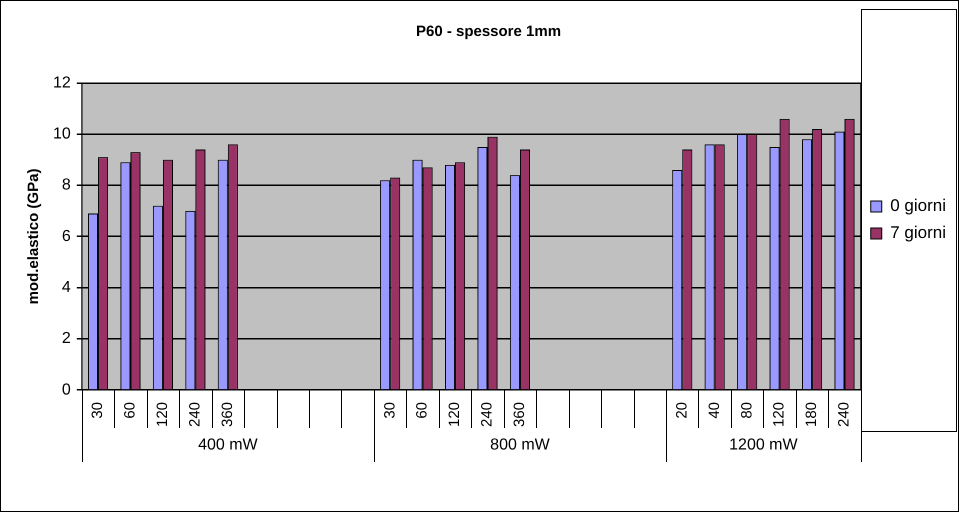 The width and height of the screenshot is (959, 512). What do you see at coordinates (489, 31) in the screenshot?
I see `chart-title: P60 - spessore 1mm` at bounding box center [489, 31].